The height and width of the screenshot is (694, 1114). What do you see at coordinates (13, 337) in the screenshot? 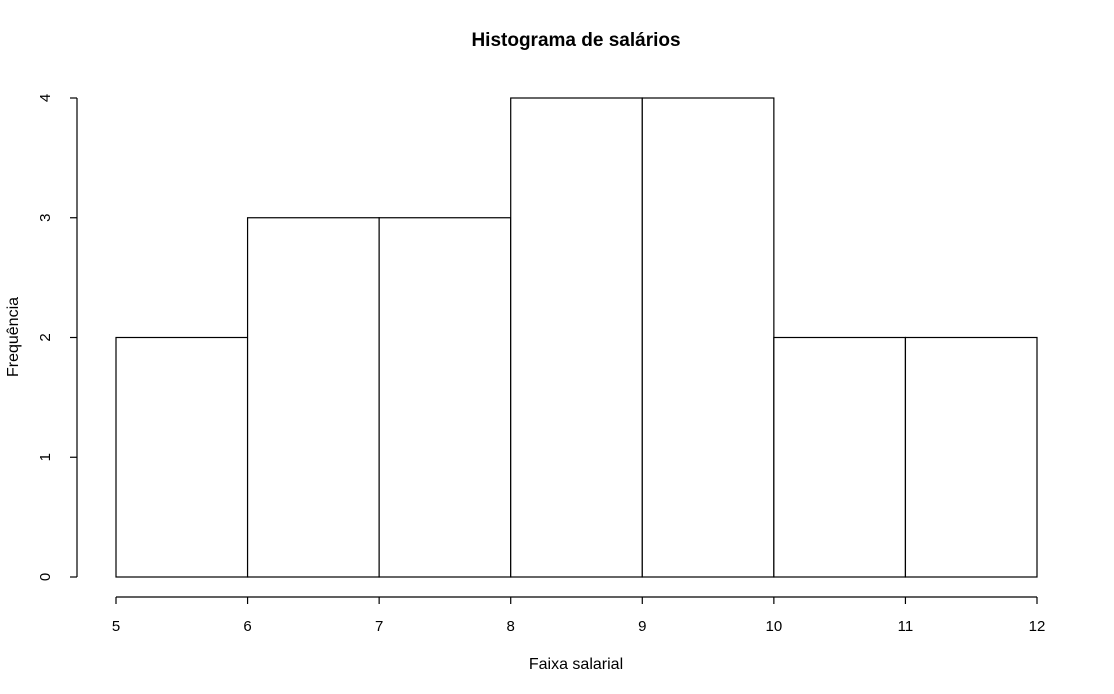
I see `y-axis-label: Frequência` at bounding box center [13, 337].